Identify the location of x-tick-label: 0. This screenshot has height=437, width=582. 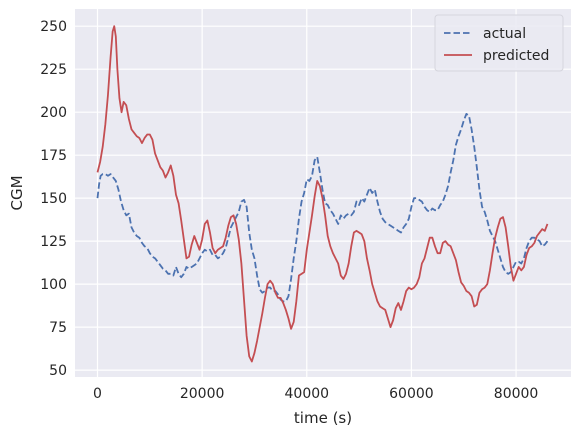
(97, 394).